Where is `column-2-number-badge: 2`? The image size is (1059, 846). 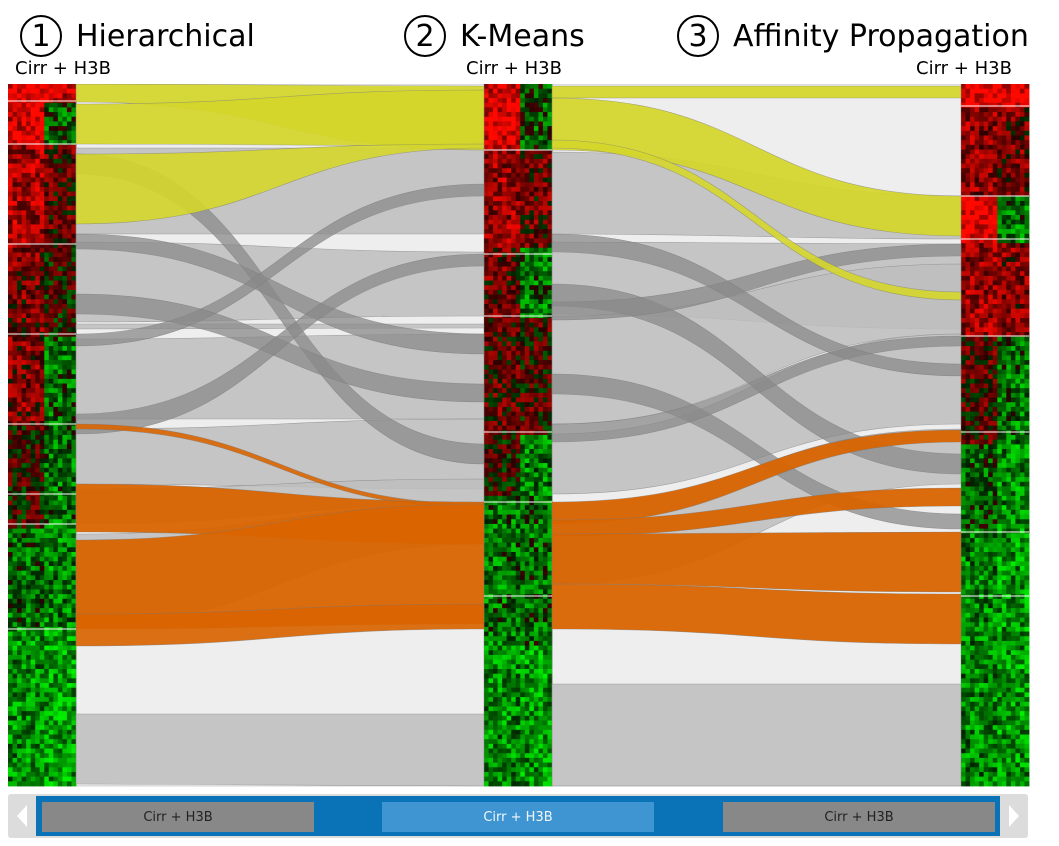
column-2-number-badge: 2 is located at coordinates (425, 36).